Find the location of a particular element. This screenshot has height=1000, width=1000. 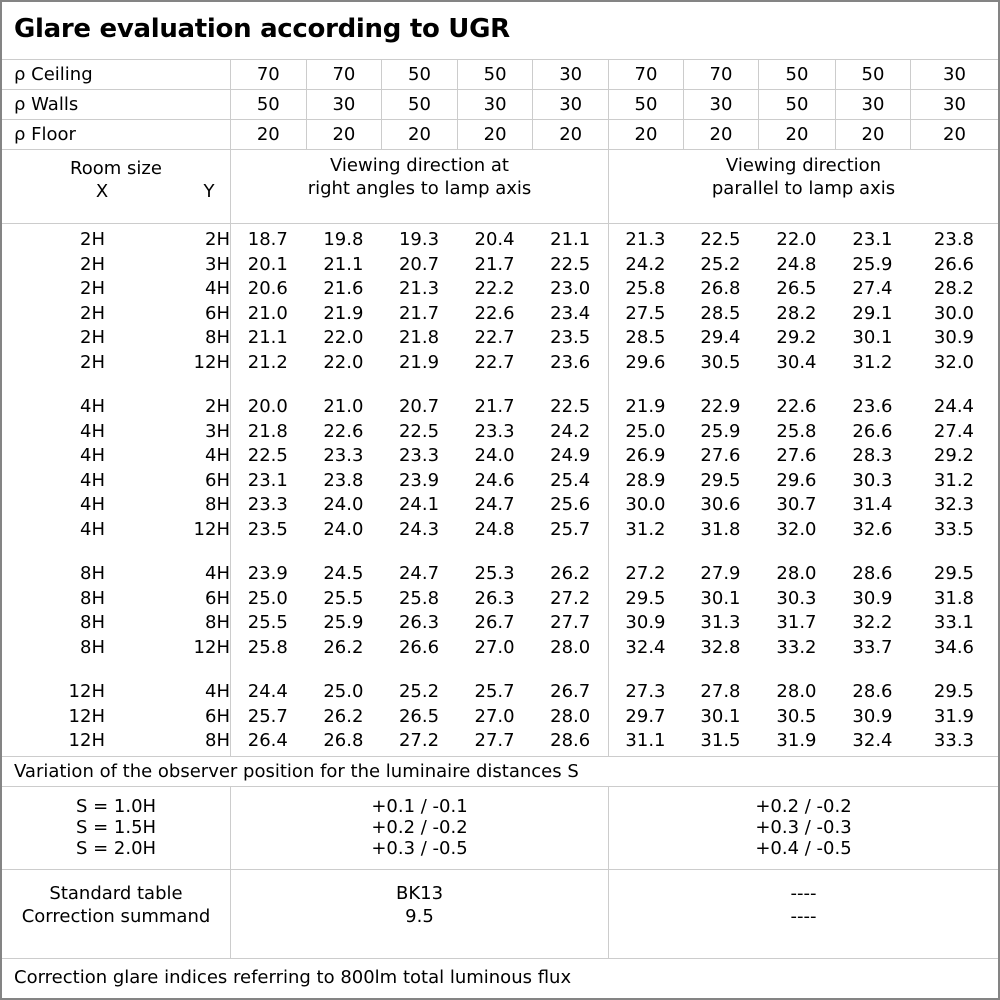

ugr-value-cell: 27.6 is located at coordinates (796, 455).